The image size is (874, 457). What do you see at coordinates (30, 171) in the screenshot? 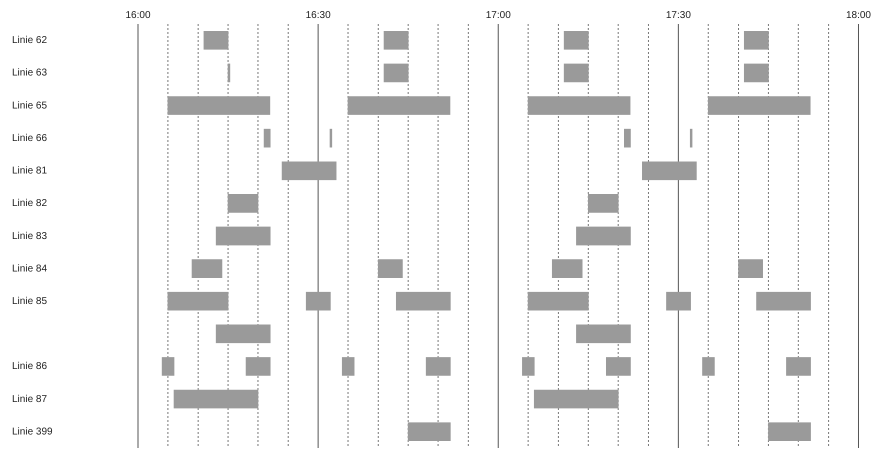
I see `y-tick-label: Linie 81` at bounding box center [30, 171].